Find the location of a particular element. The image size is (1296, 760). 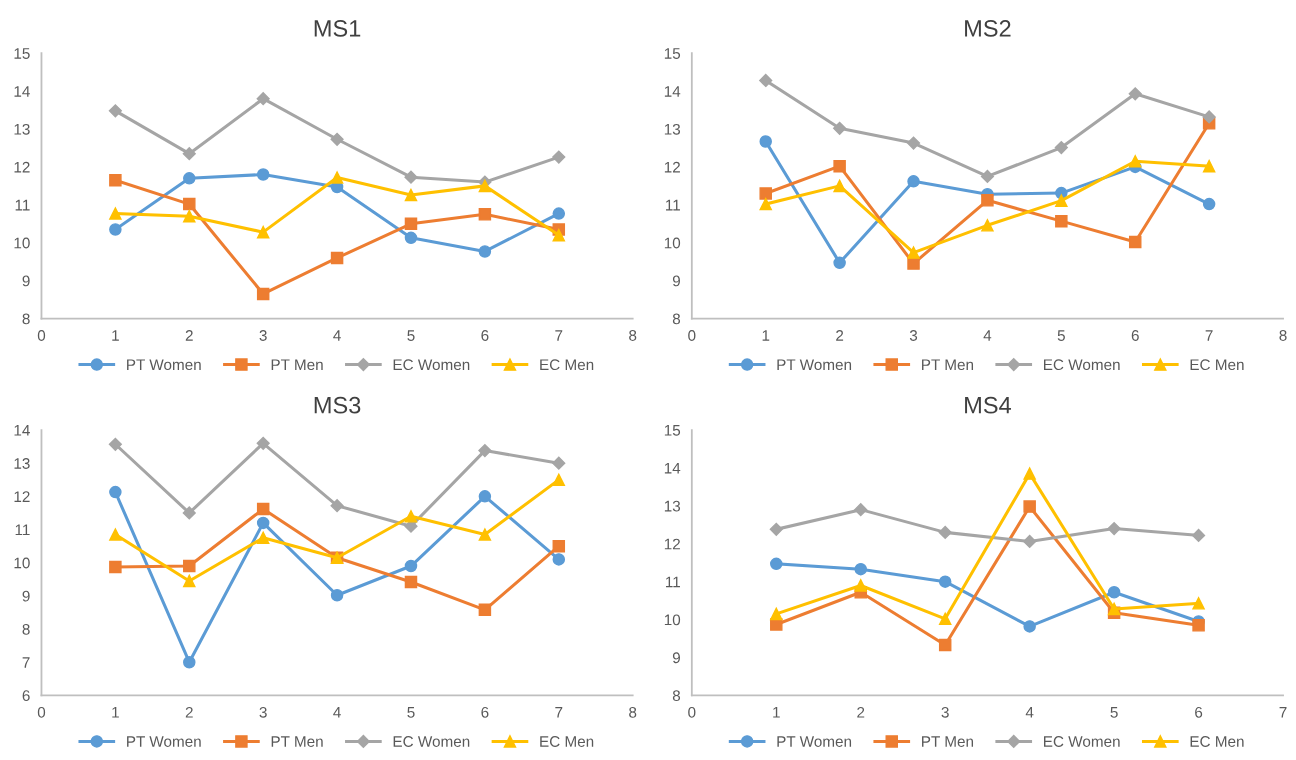

y-tick-label: 7 is located at coordinates (26, 662).